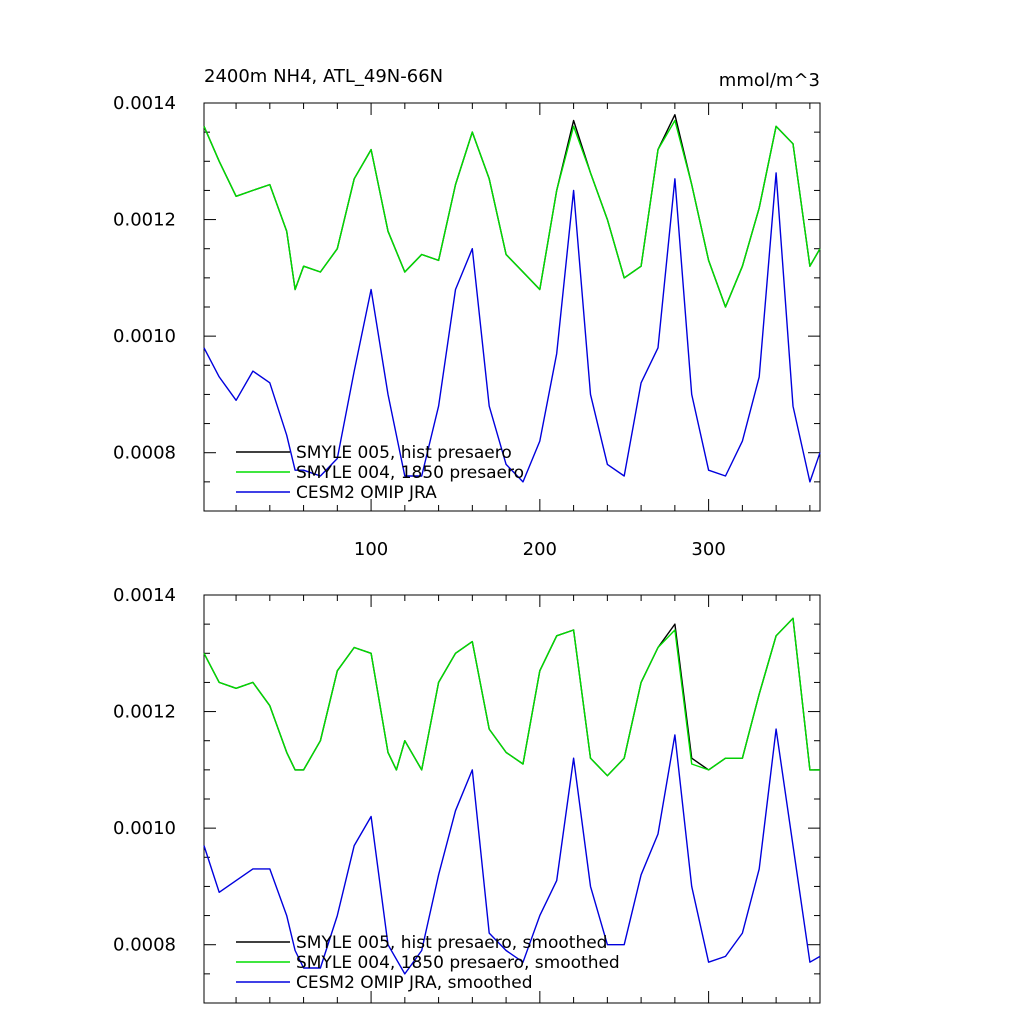 The width and height of the screenshot is (1024, 1024). What do you see at coordinates (366, 493) in the screenshot?
I see `legend-label-2: CESM2 OMIP JRA` at bounding box center [366, 493].